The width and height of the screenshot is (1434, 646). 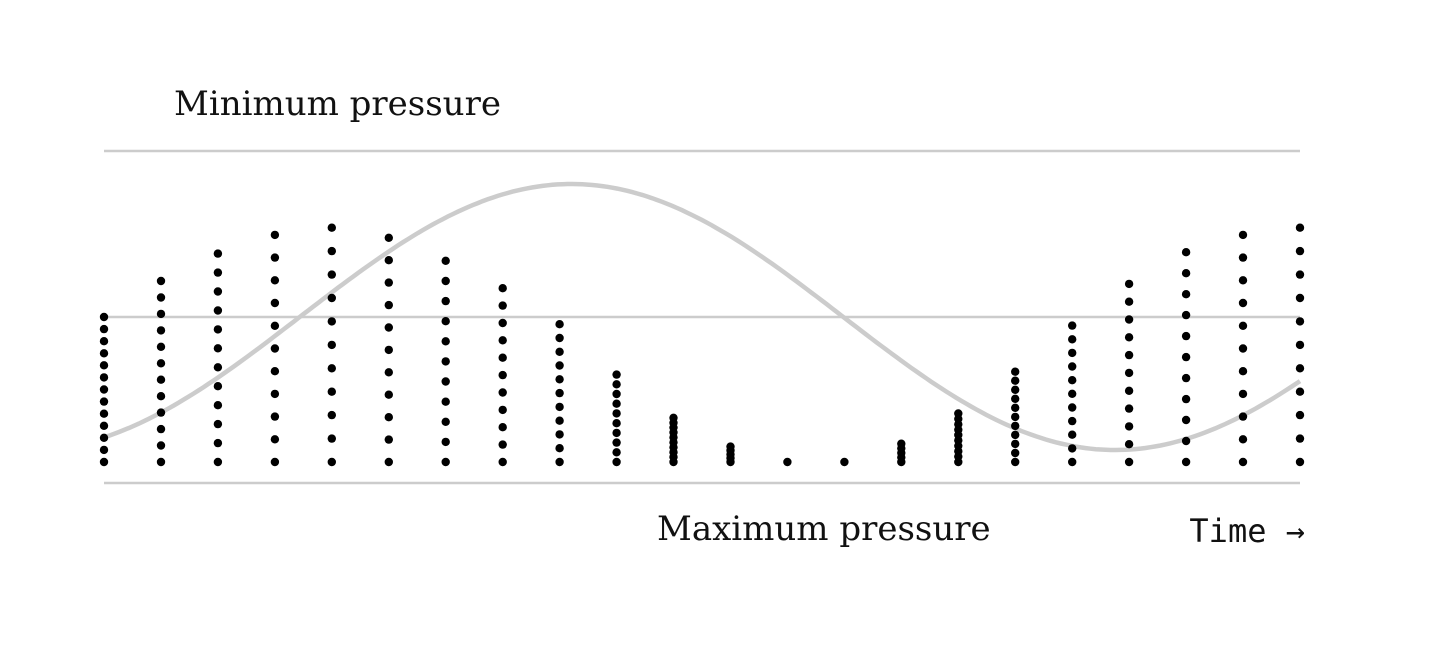 I want to click on time-axis-label: Time →, so click(x=1247, y=531).